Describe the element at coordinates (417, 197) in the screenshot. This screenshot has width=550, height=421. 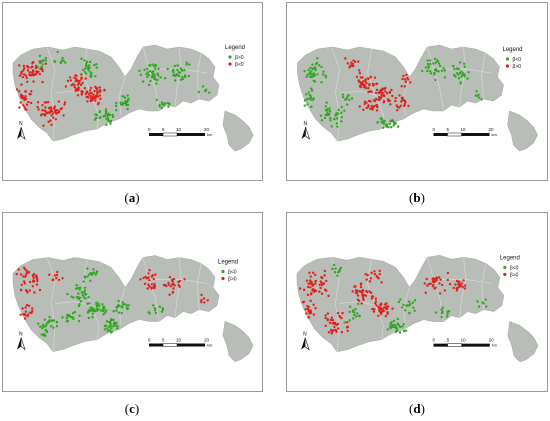
I see `panel-label-b: (b)` at that location.